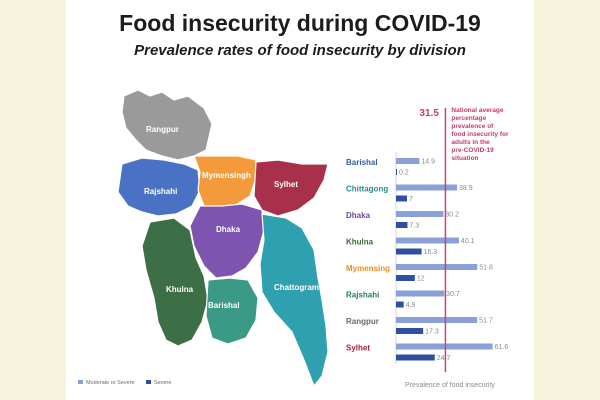 The width and height of the screenshot is (600, 400). Describe the element at coordinates (228, 229) in the screenshot. I see `map-label-dhaka: Dhaka` at that location.